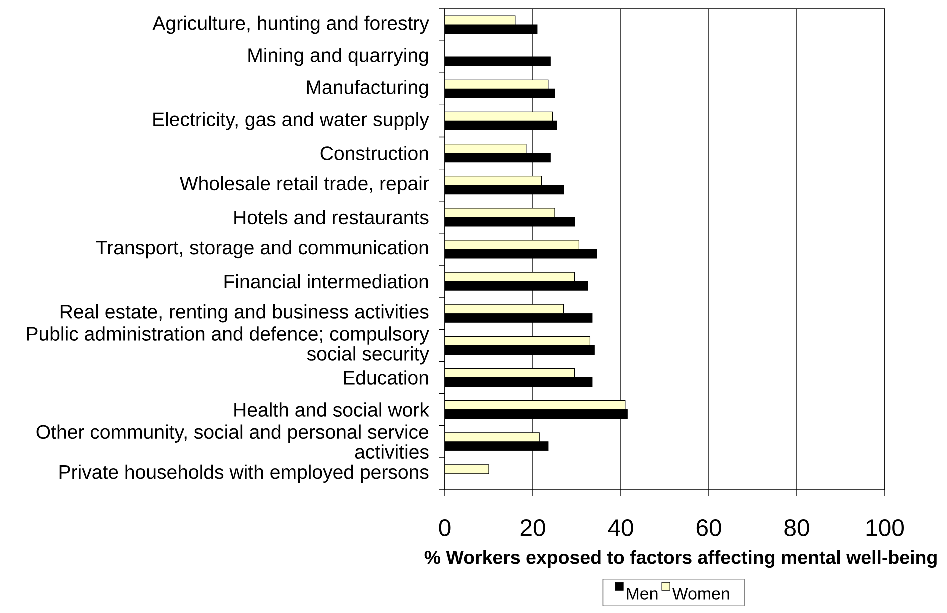 The height and width of the screenshot is (613, 947). What do you see at coordinates (445, 528) in the screenshot?
I see `x-tick-label: 0` at bounding box center [445, 528].